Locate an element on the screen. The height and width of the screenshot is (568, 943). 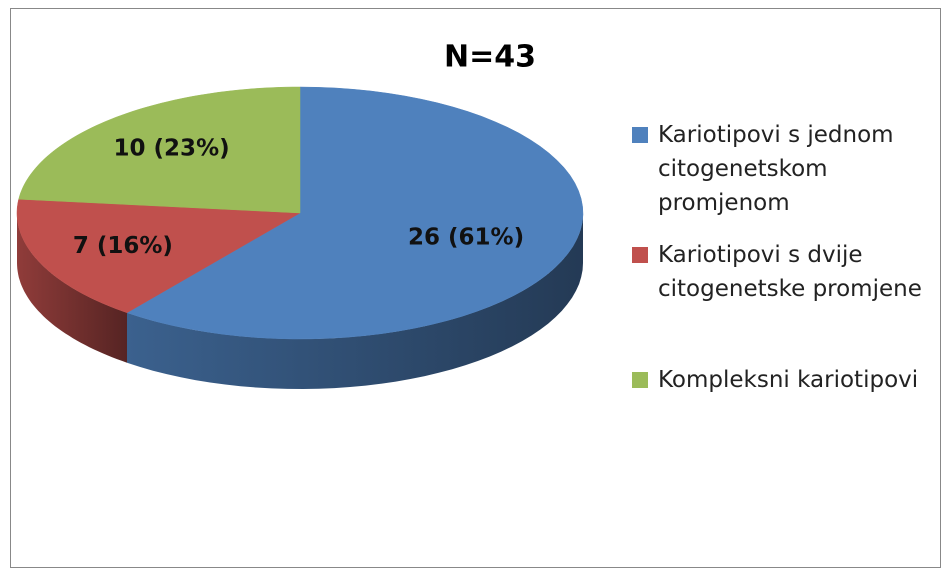
data-label: 10 (23%) is located at coordinates (172, 149).